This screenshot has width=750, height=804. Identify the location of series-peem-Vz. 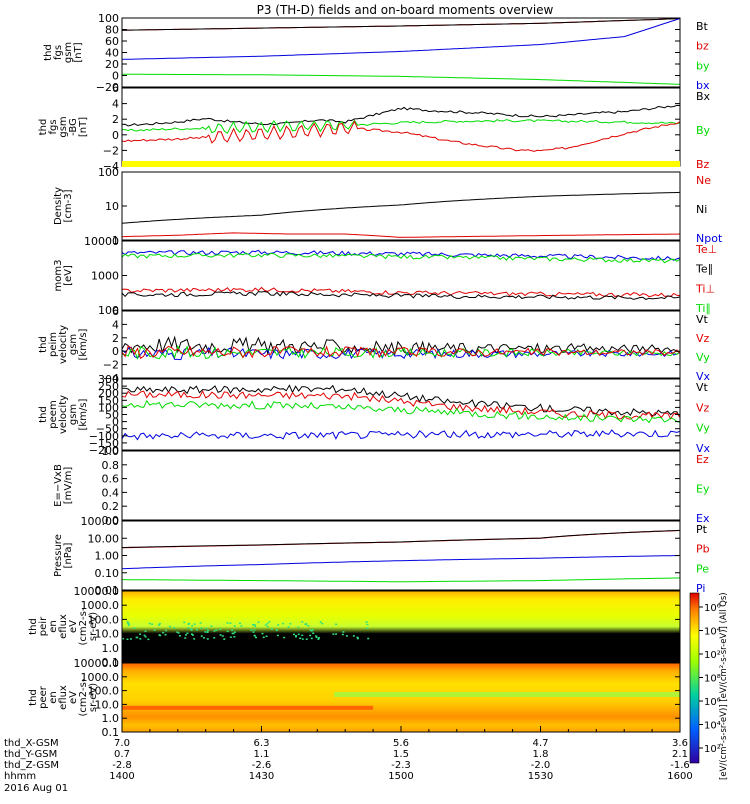
(401, 405).